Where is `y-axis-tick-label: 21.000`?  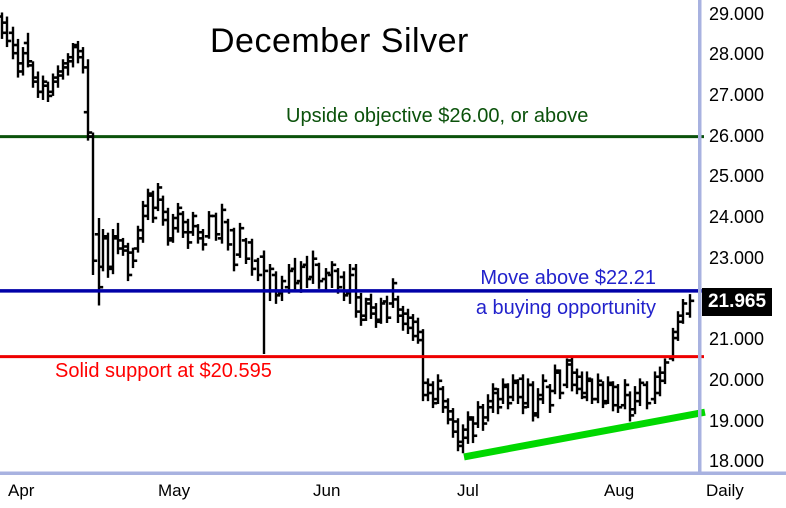
y-axis-tick-label: 21.000 is located at coordinates (737, 339).